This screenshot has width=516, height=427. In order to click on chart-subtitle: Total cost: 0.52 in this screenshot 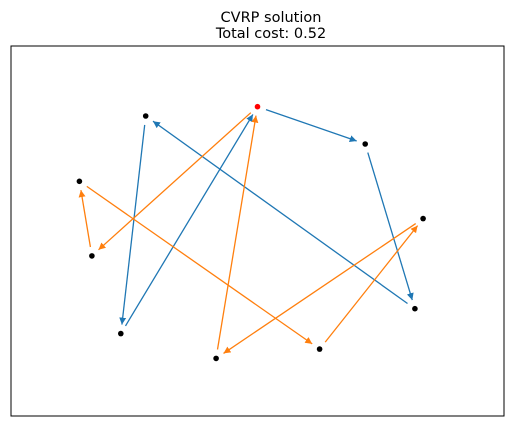, I will do `click(270, 34)`.